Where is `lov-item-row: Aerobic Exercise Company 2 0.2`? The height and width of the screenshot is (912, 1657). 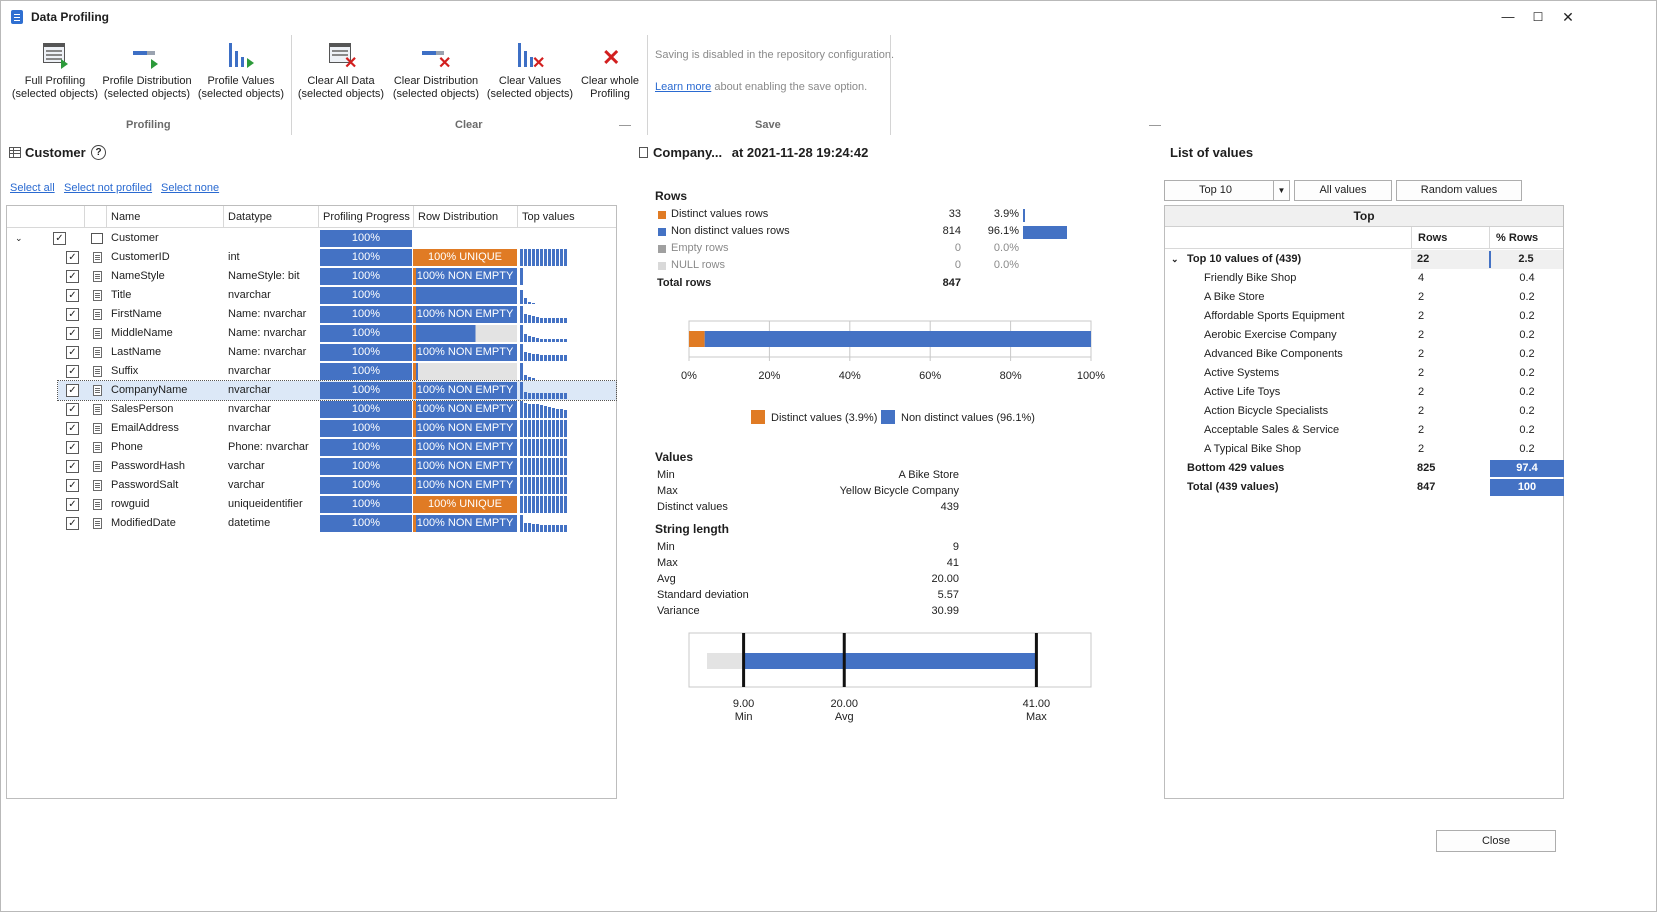
lov-item-row: Aerobic Exercise Company 2 0.2 is located at coordinates (1364, 335).